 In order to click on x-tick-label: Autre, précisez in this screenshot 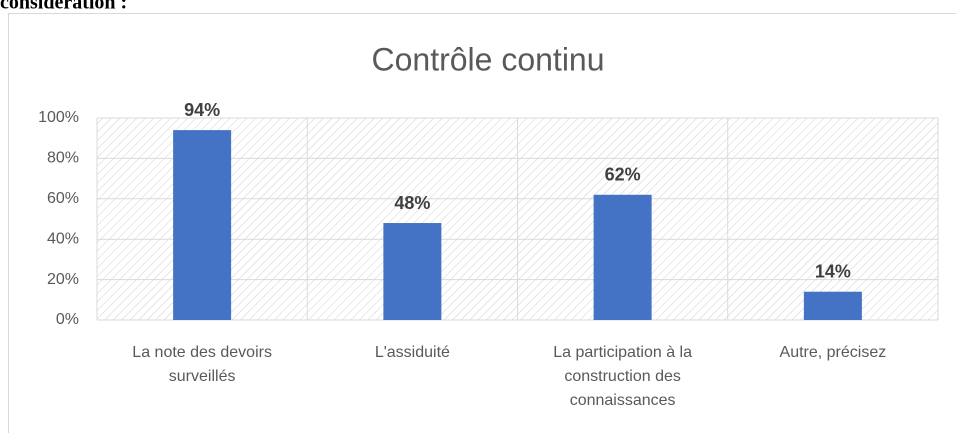, I will do `click(833, 352)`.